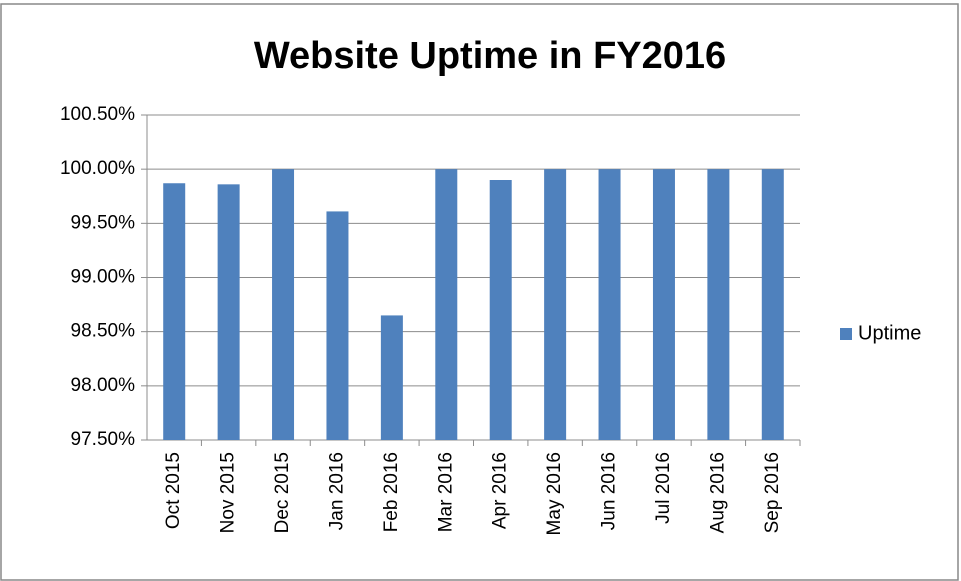 This screenshot has width=961, height=581. Describe the element at coordinates (846, 334) in the screenshot. I see `legend-swatch` at that location.